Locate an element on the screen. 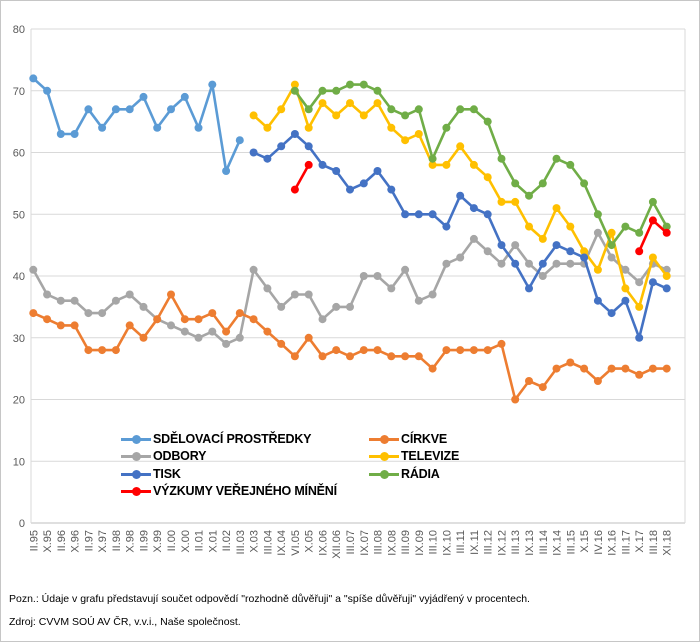 This screenshot has width=700, height=642. x-axis-tick-label: X.01 is located at coordinates (213, 541).